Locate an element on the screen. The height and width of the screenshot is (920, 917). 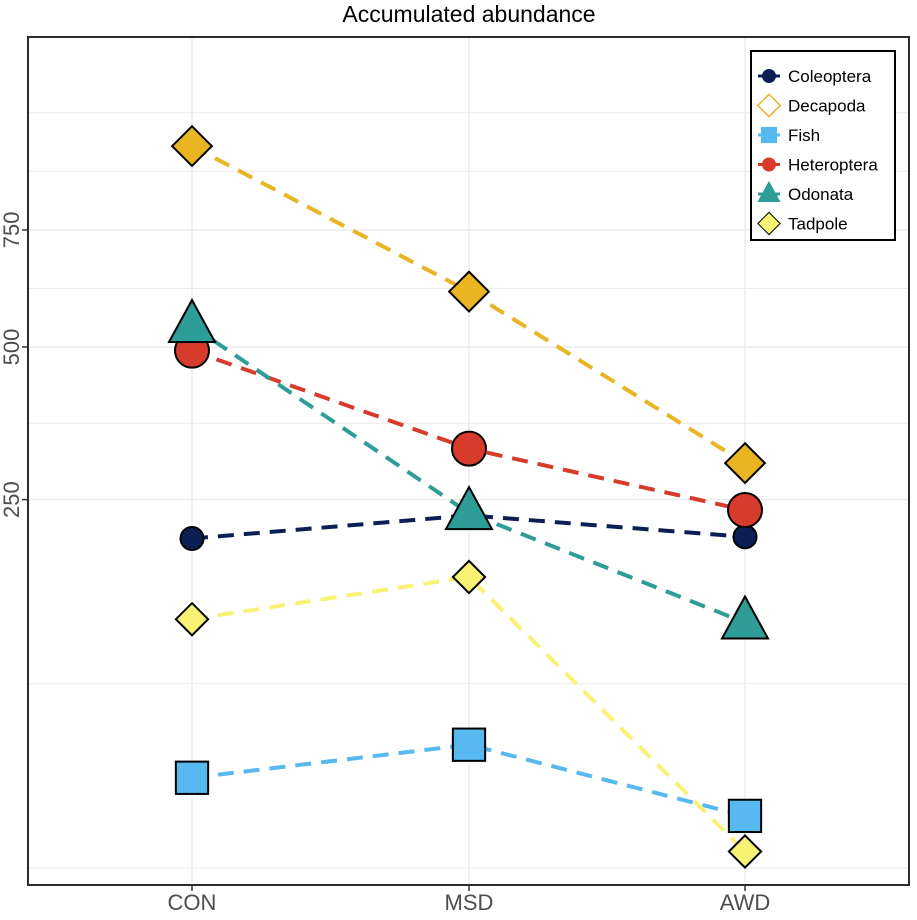
data-point-heteroptera-awd is located at coordinates (745, 510).